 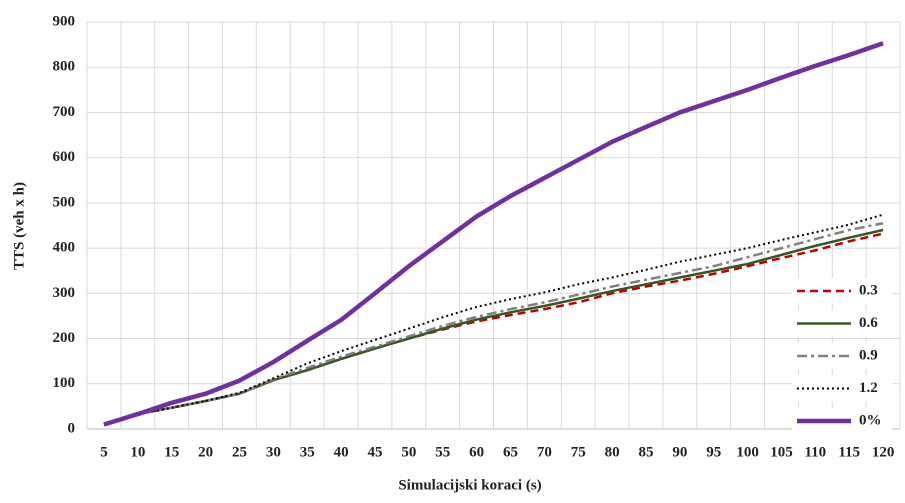 What do you see at coordinates (868, 355) in the screenshot?
I see `legend-label: 0.9` at bounding box center [868, 355].